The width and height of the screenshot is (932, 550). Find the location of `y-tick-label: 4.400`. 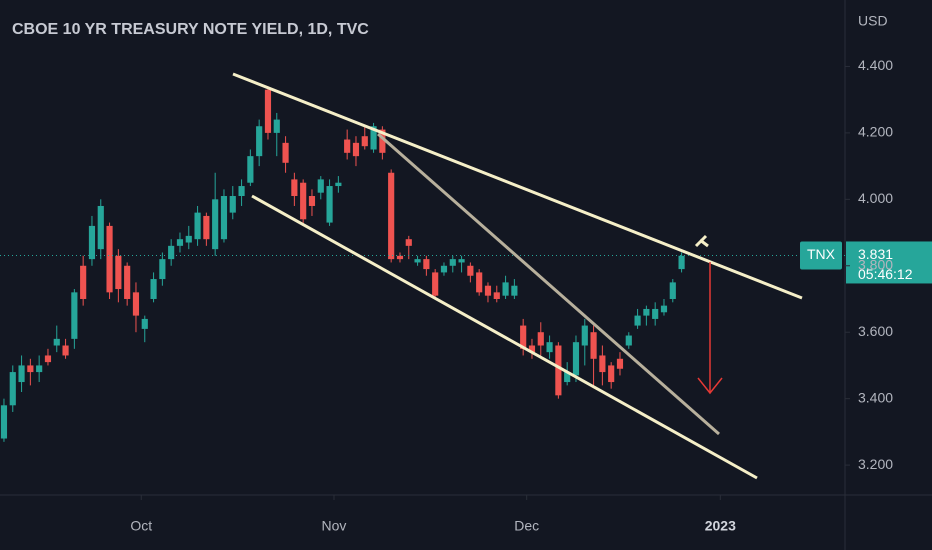

y-tick-label: 4.400 is located at coordinates (875, 65).